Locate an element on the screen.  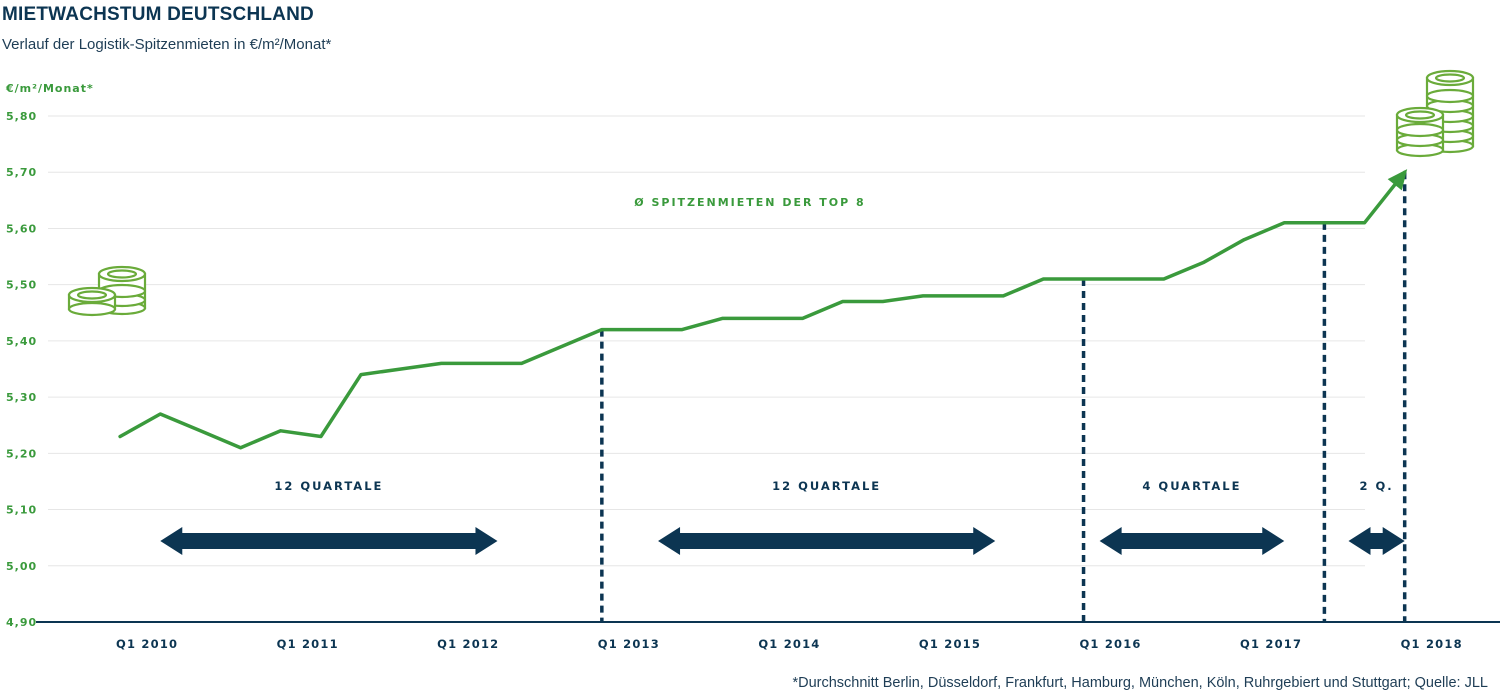
x-tick-label: Q1 2012 is located at coordinates (468, 644).